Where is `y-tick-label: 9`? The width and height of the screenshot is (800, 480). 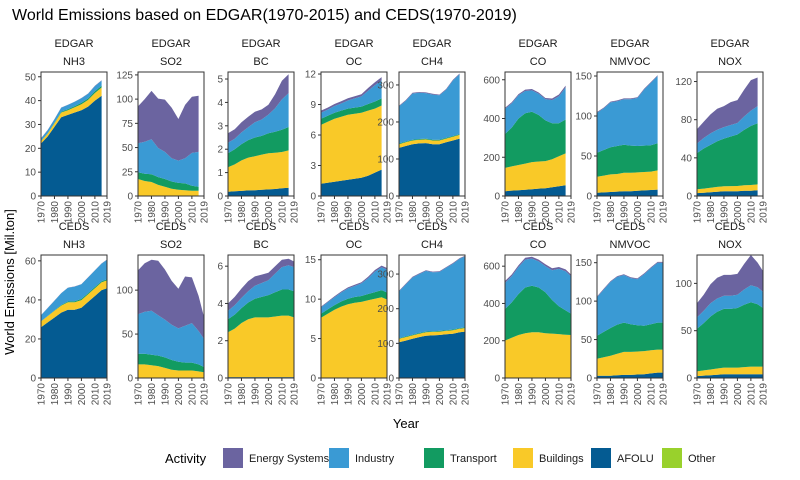 y-tick-label: 9 is located at coordinates (313, 105).